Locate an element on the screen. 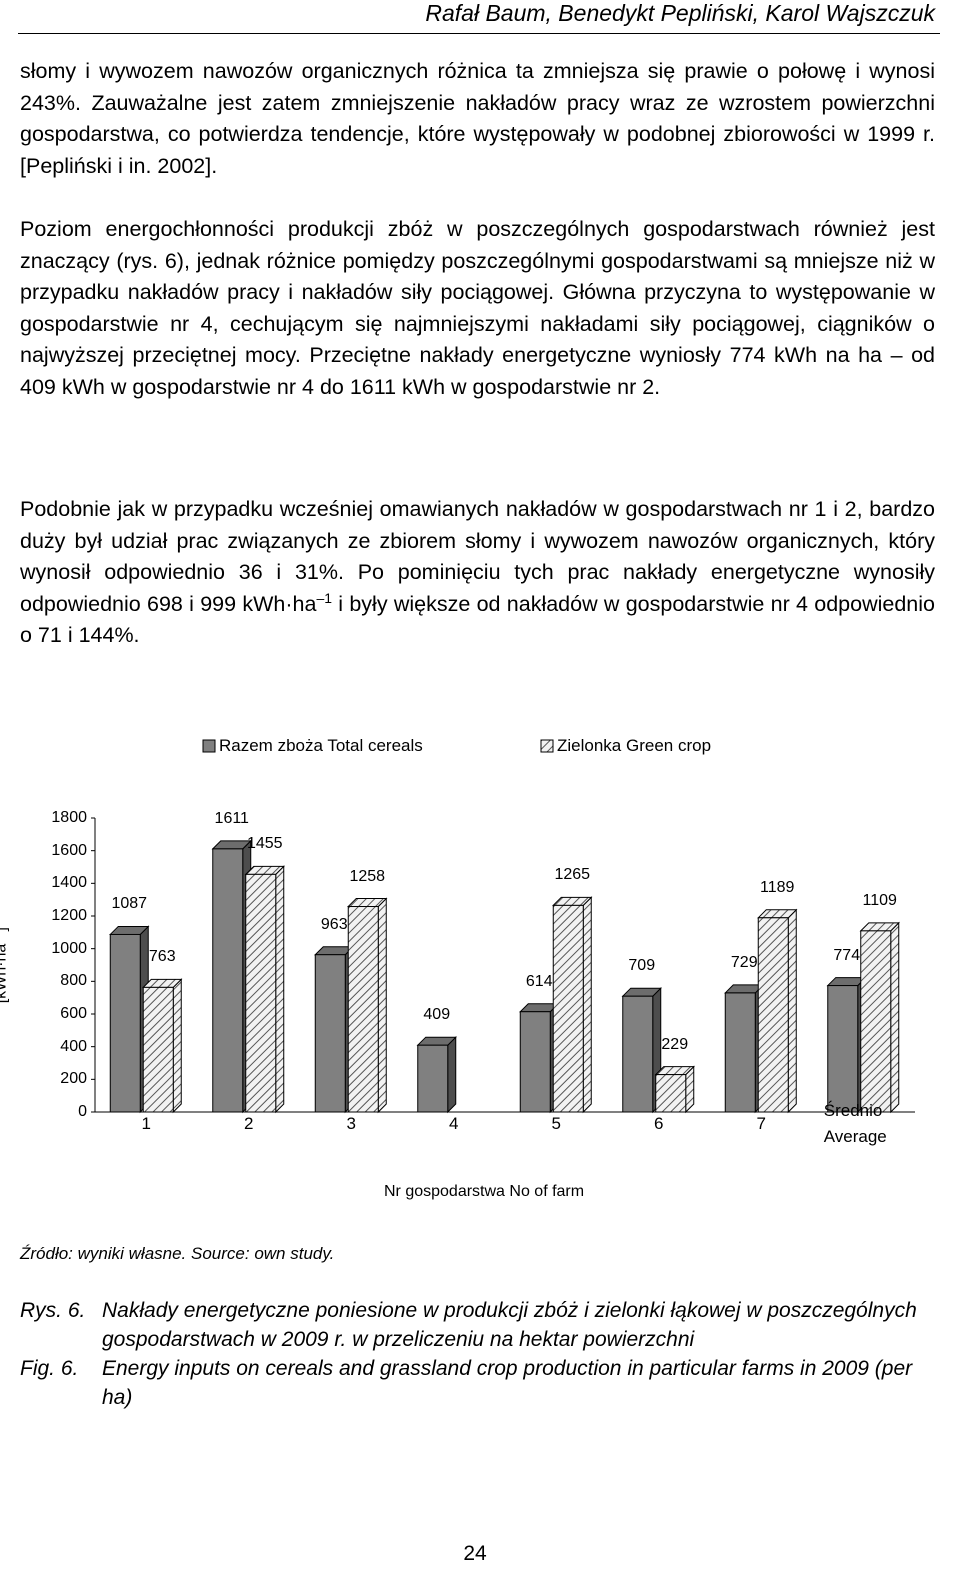 The height and width of the screenshot is (1595, 960). legend-label: Zielonka Green crop is located at coordinates (634, 745).